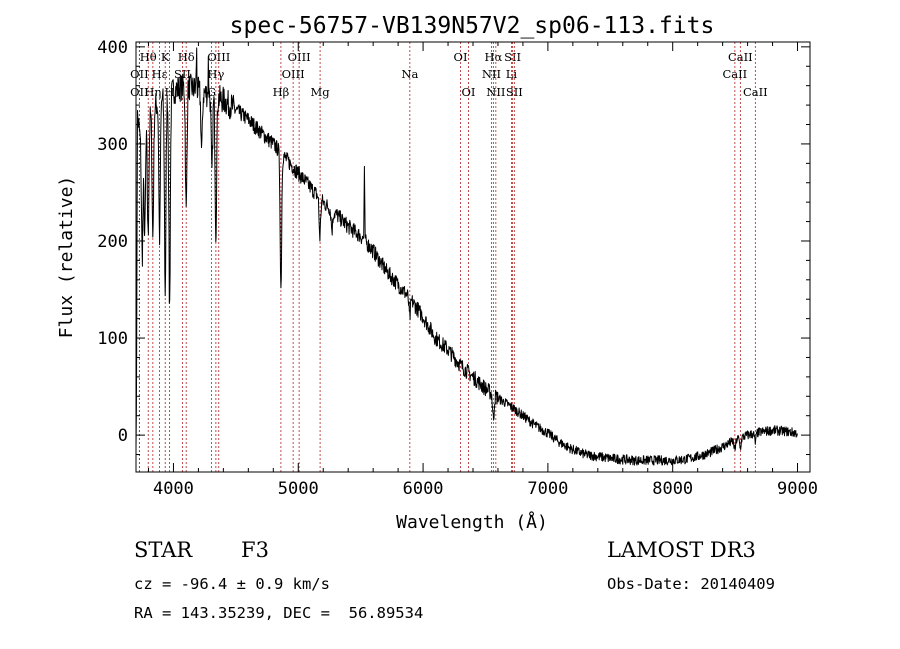  I want to click on line-marker-label: Hη, so click(152, 92).